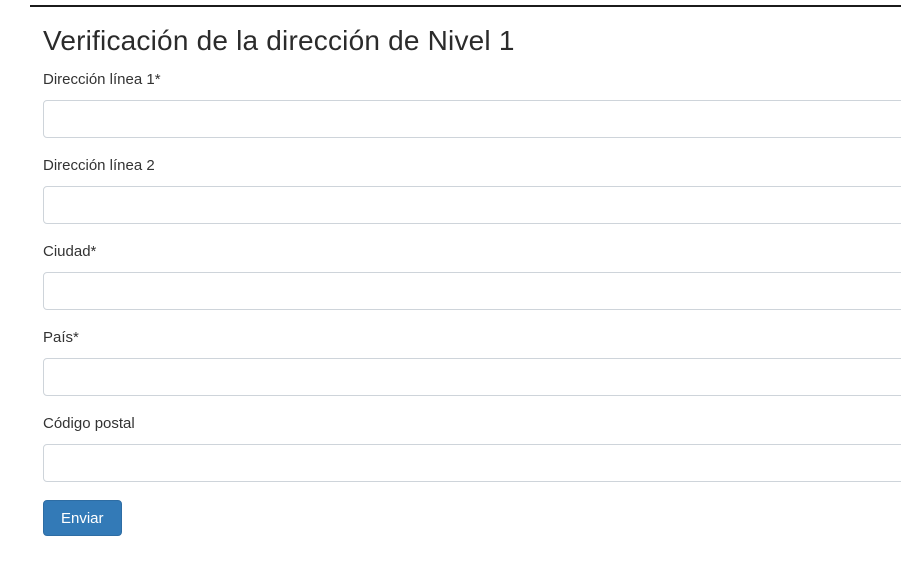 This screenshot has width=901, height=563. Describe the element at coordinates (472, 338) in the screenshot. I see `country-label: País*` at that location.